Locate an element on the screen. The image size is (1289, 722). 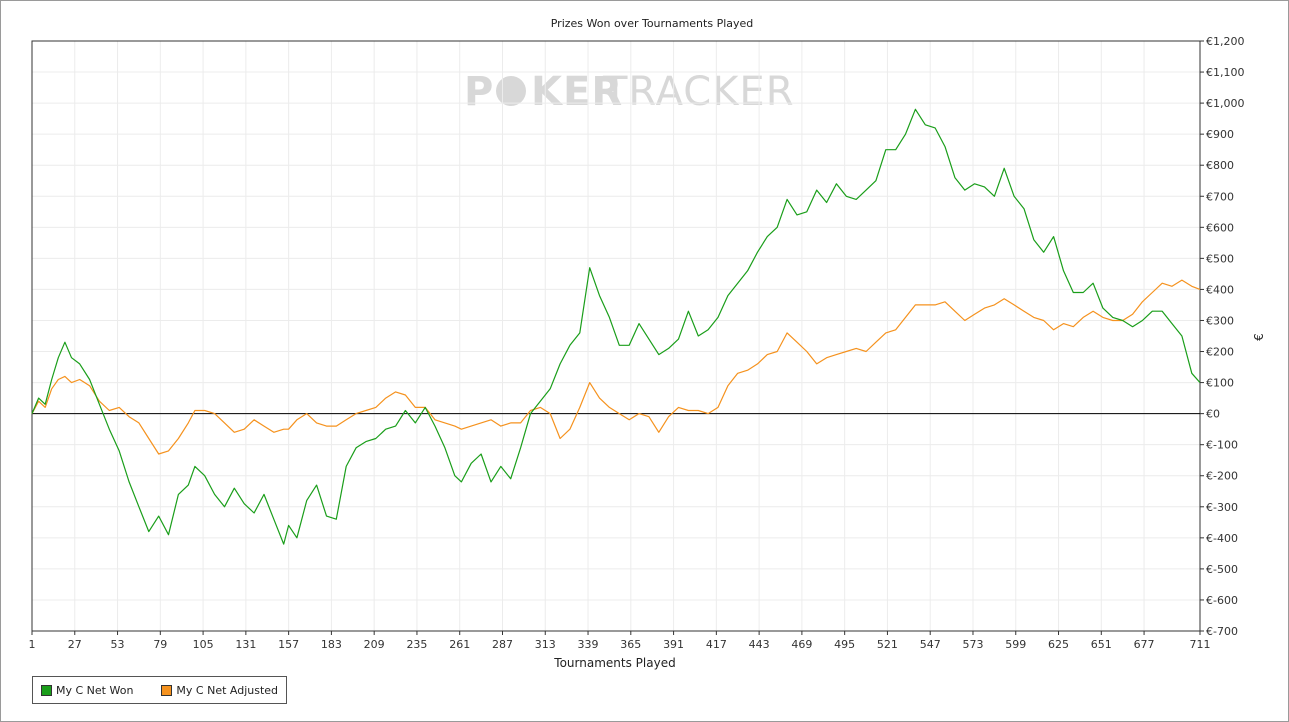
legend: My C Net Won My C Net Adjusted is located at coordinates (160, 690).